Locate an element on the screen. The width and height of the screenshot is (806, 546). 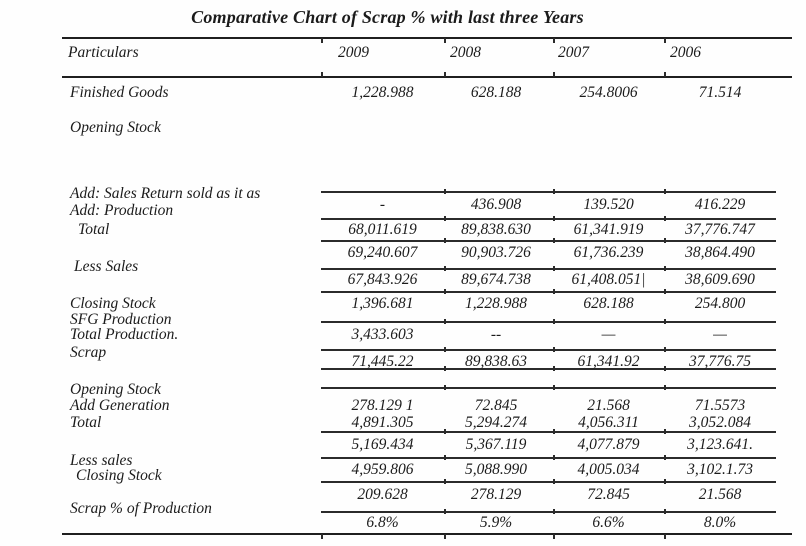
cell-2007: 4,005.034 is located at coordinates (608, 469).